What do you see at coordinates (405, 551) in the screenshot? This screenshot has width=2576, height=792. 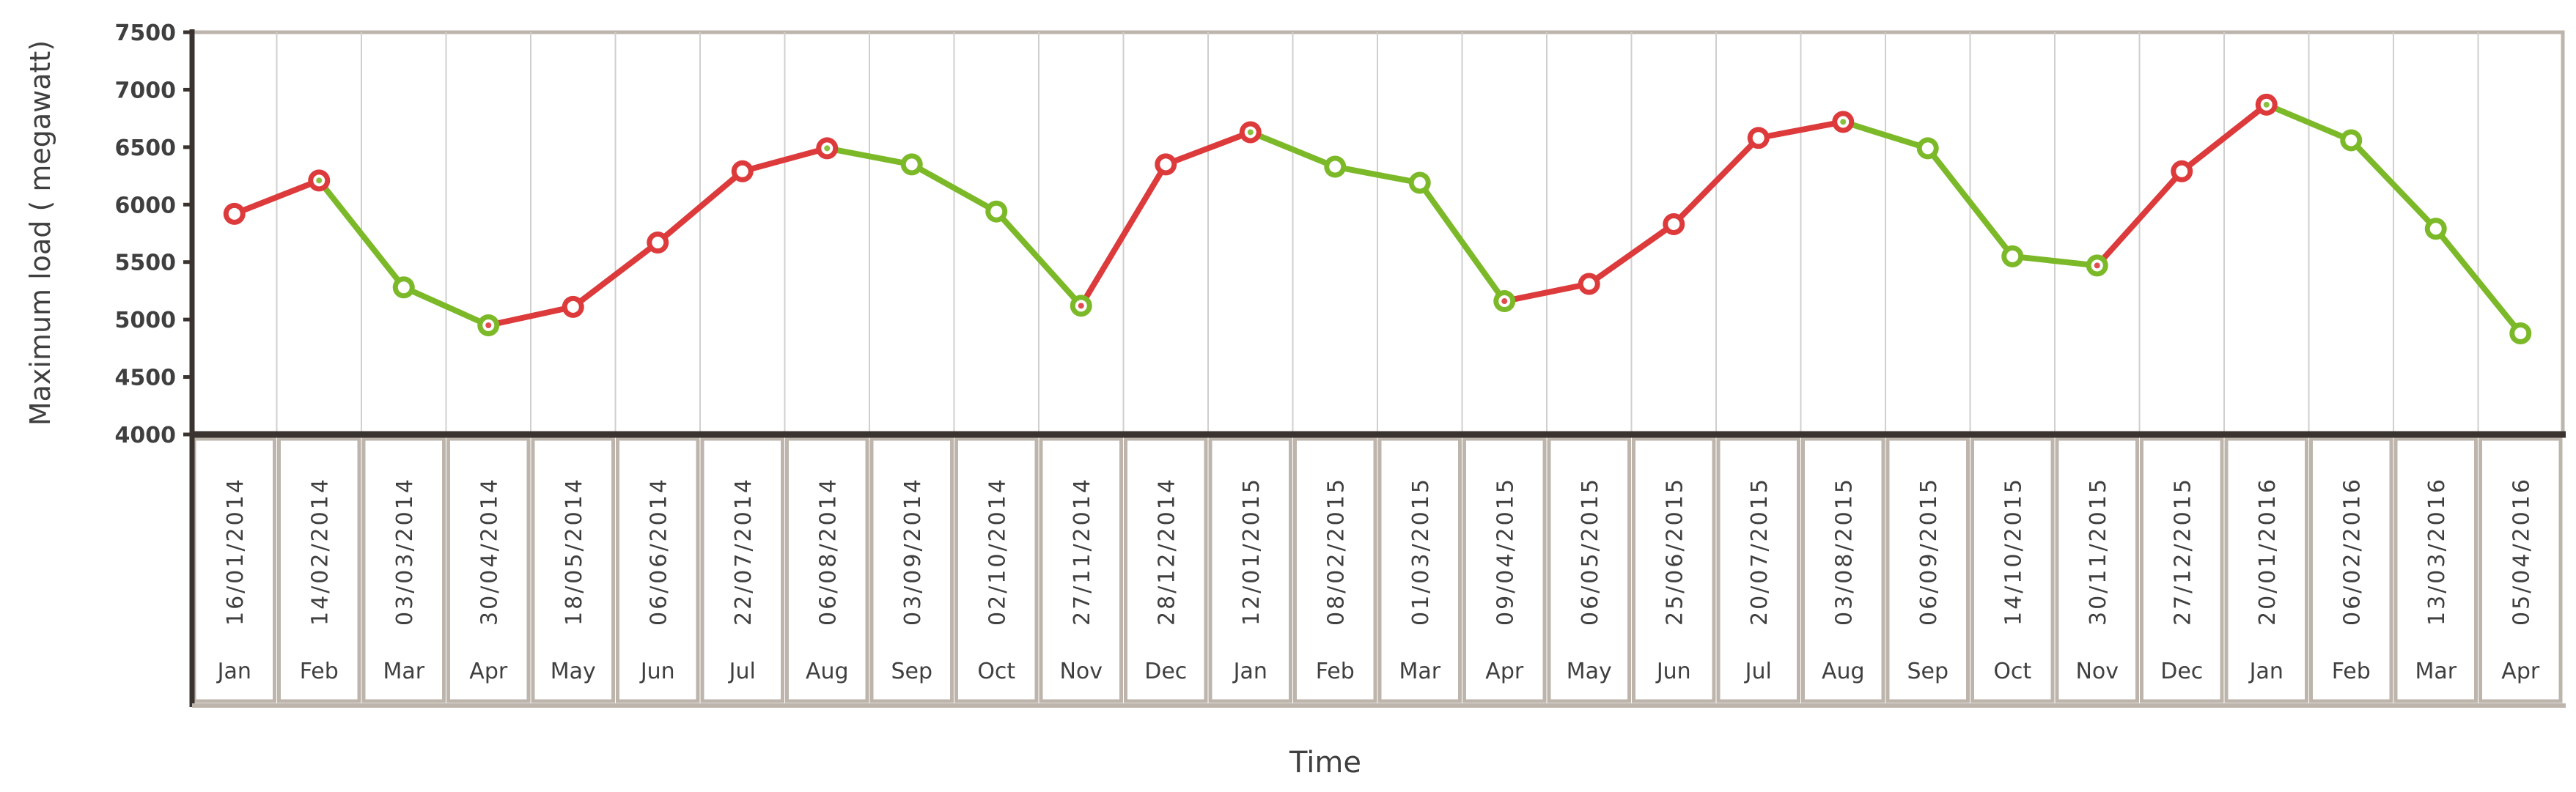 I see `date-label: 03/03/2014` at bounding box center [405, 551].